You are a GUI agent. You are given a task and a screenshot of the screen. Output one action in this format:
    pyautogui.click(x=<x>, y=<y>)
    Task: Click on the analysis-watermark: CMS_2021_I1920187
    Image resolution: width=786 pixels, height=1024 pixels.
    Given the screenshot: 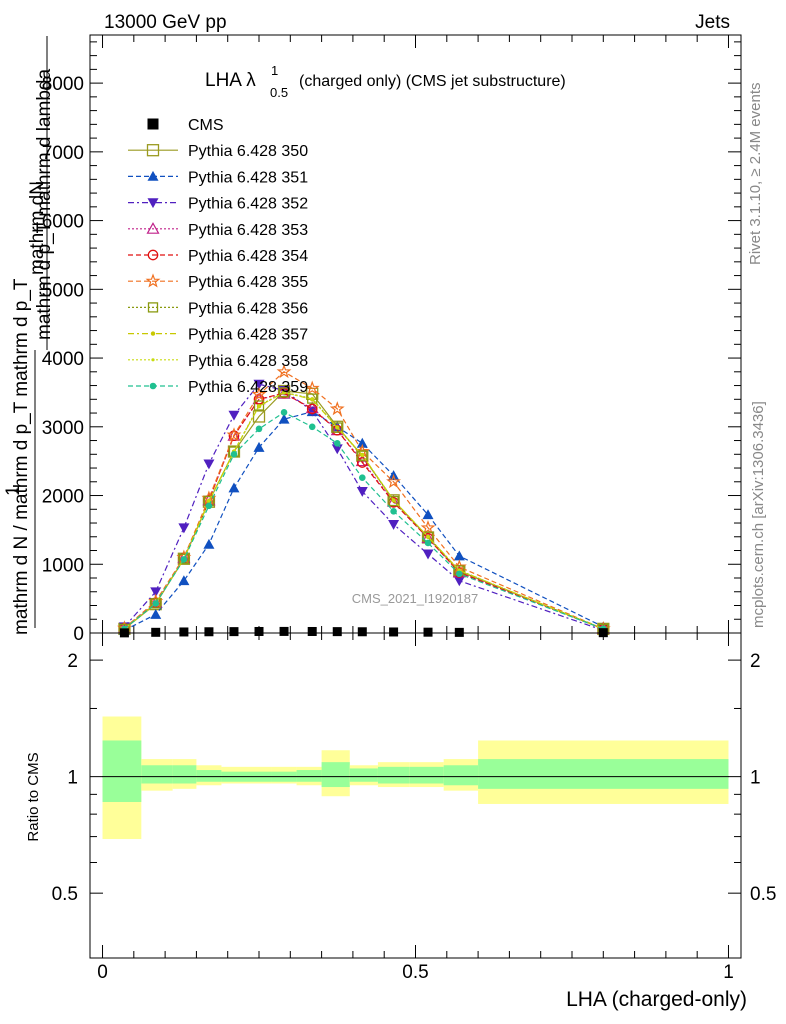 What is the action you would take?
    pyautogui.click(x=415, y=598)
    